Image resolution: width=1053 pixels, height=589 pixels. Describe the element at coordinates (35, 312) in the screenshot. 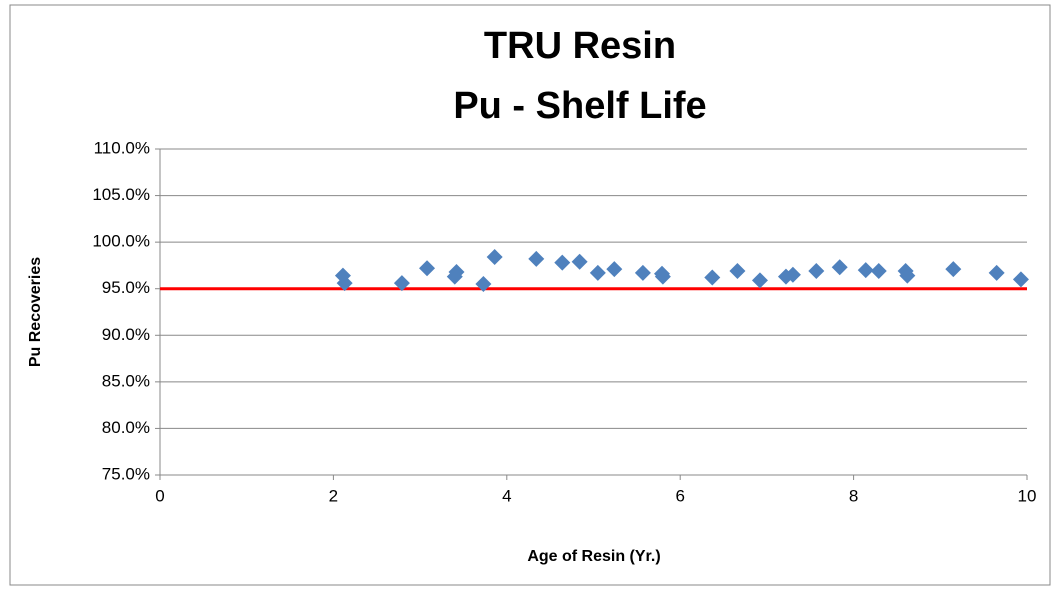

I see `y-axis-label: Pu Recoveries` at that location.